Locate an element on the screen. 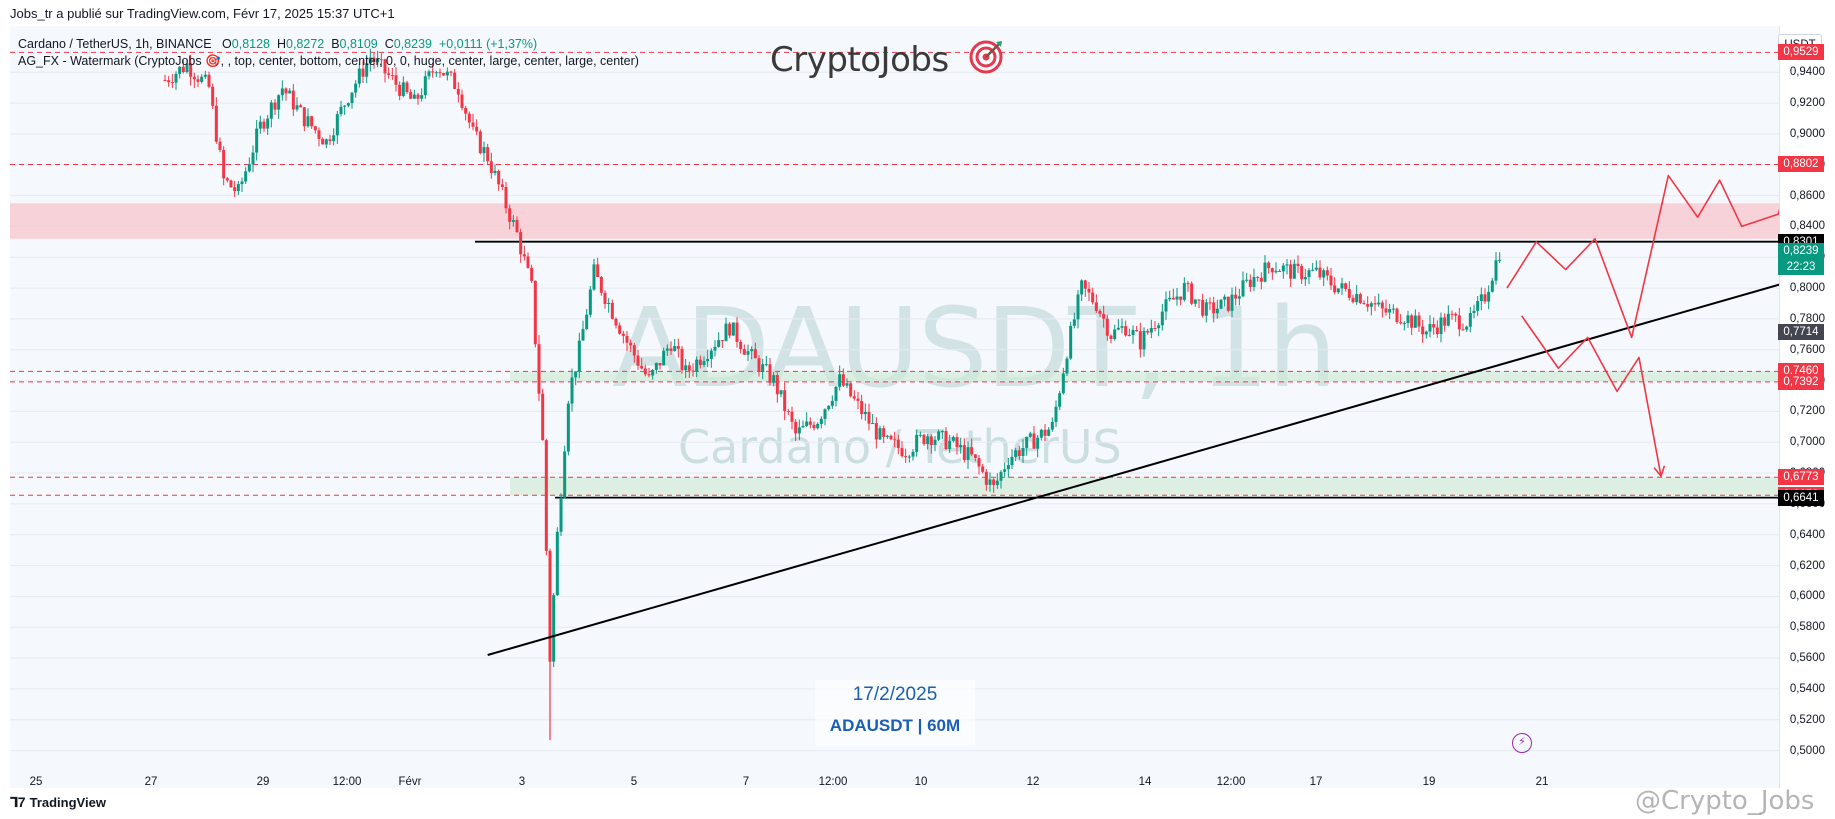 The width and height of the screenshot is (1835, 819). y-tick-label: 0,7200 is located at coordinates (1807, 411).